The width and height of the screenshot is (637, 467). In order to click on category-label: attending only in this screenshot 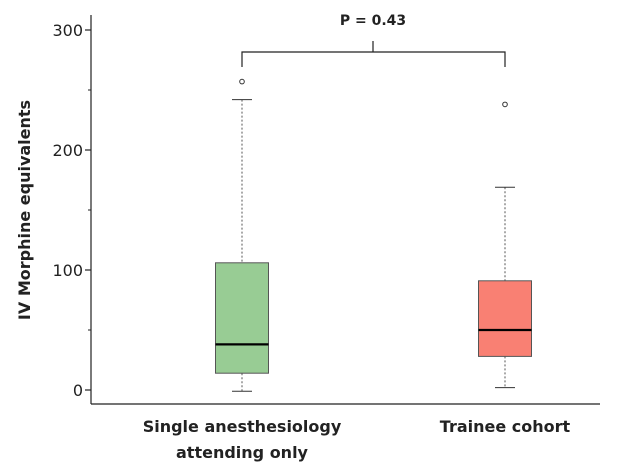, I will do `click(242, 452)`.